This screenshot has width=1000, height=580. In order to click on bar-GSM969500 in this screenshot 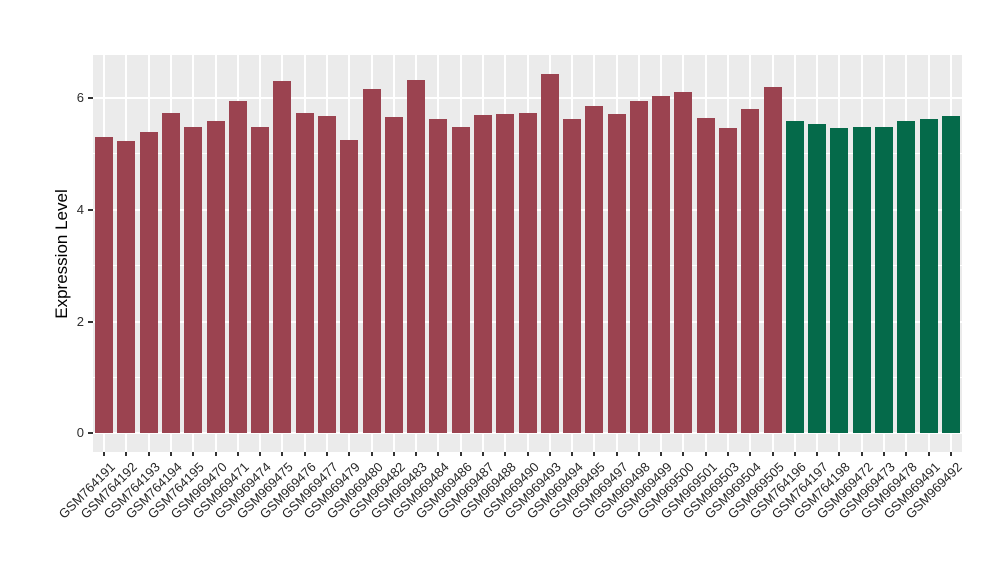, I will do `click(683, 263)`.